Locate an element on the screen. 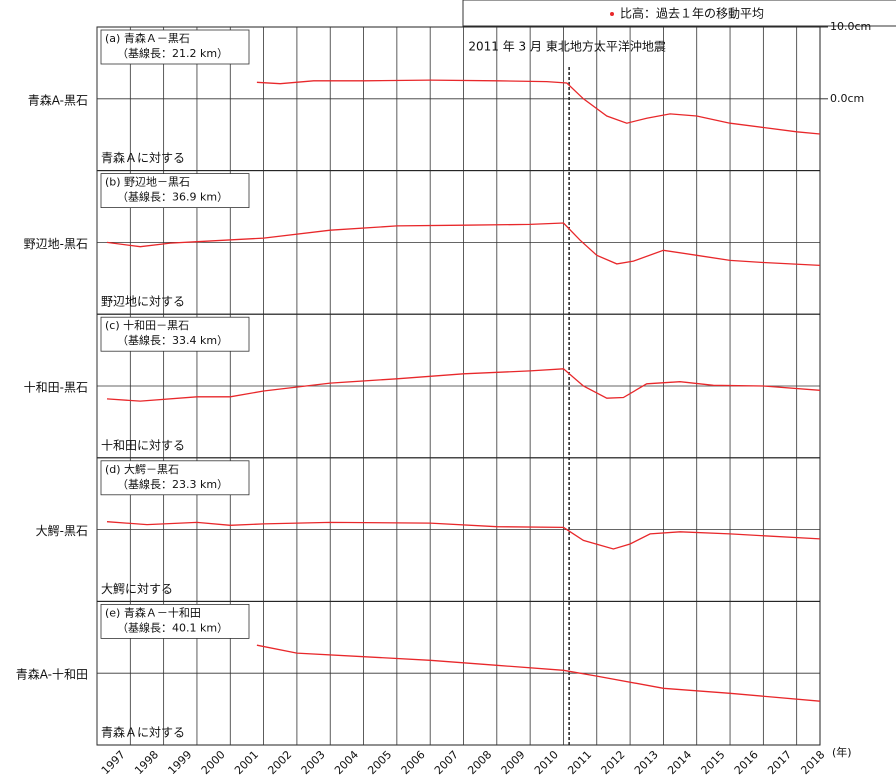  legend-box is located at coordinates (679, 13).